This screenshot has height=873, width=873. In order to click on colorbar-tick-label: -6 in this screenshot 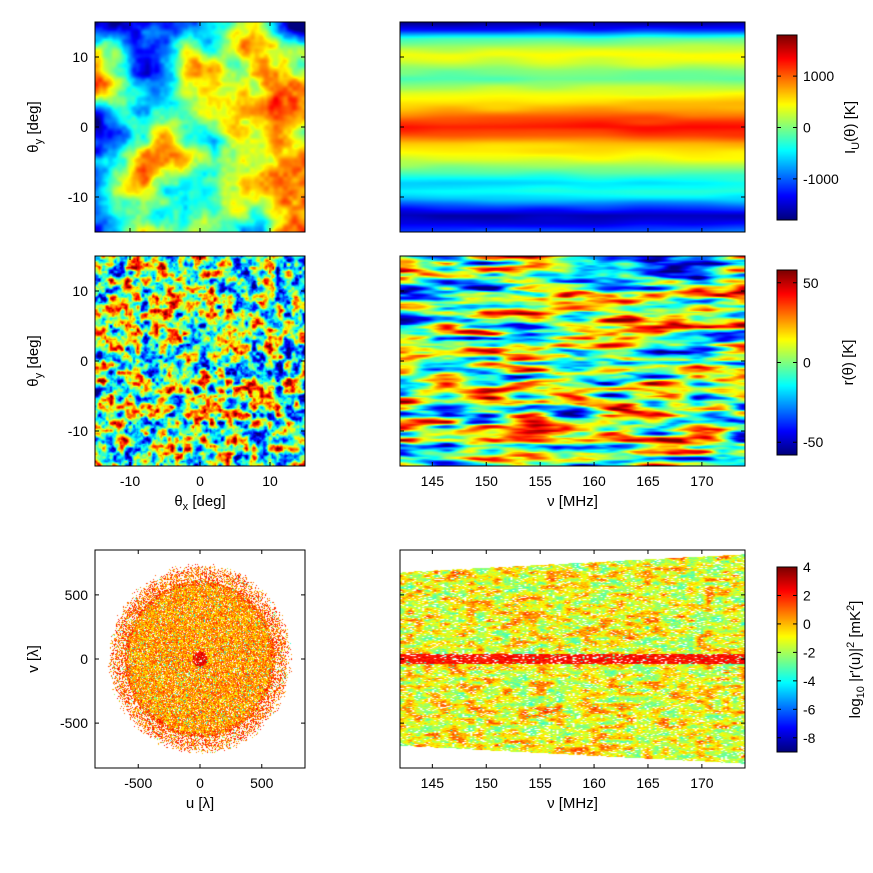, I will do `click(809, 709)`.